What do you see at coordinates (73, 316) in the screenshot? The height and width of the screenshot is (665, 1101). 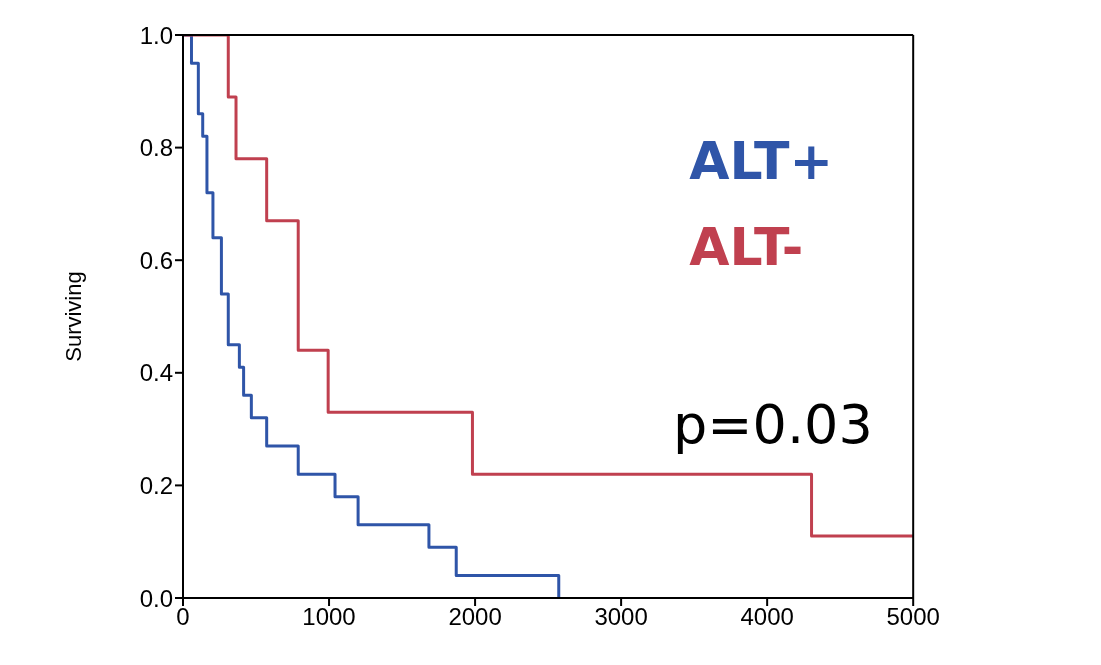 I see `y-axis-title: Surviving` at bounding box center [73, 316].